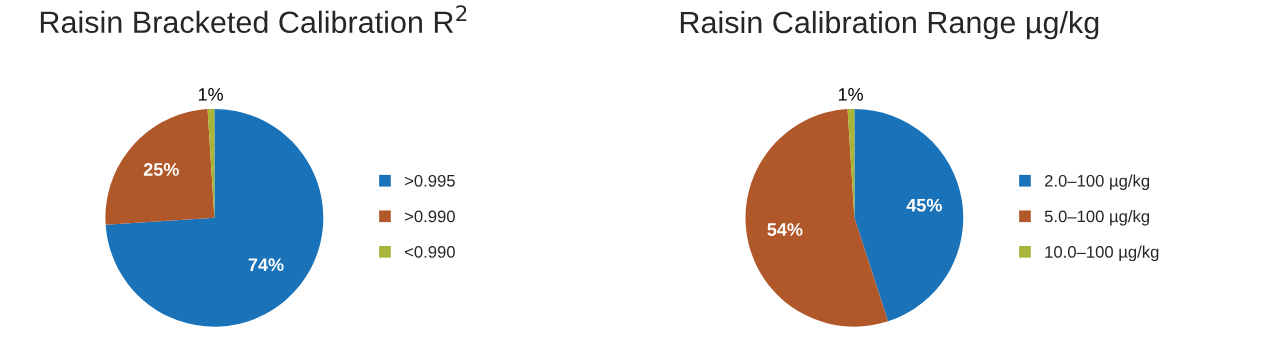 This screenshot has height=363, width=1280. What do you see at coordinates (924, 205) in the screenshot?
I see `data-label: 45%` at bounding box center [924, 205].